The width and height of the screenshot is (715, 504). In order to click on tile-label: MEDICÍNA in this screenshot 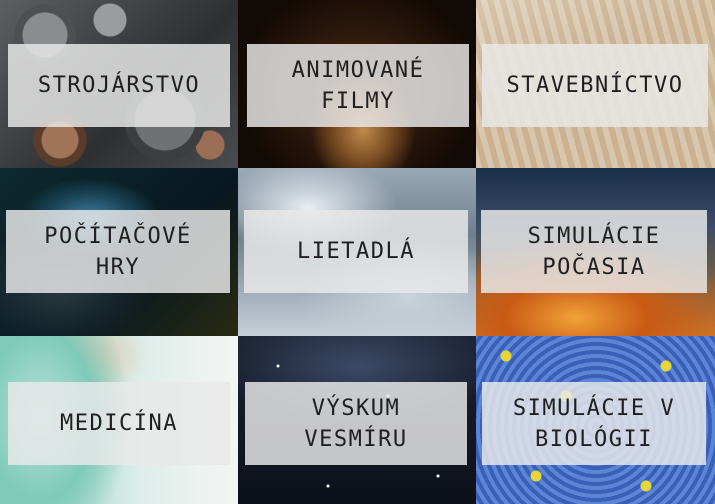, I will do `click(119, 423)`.